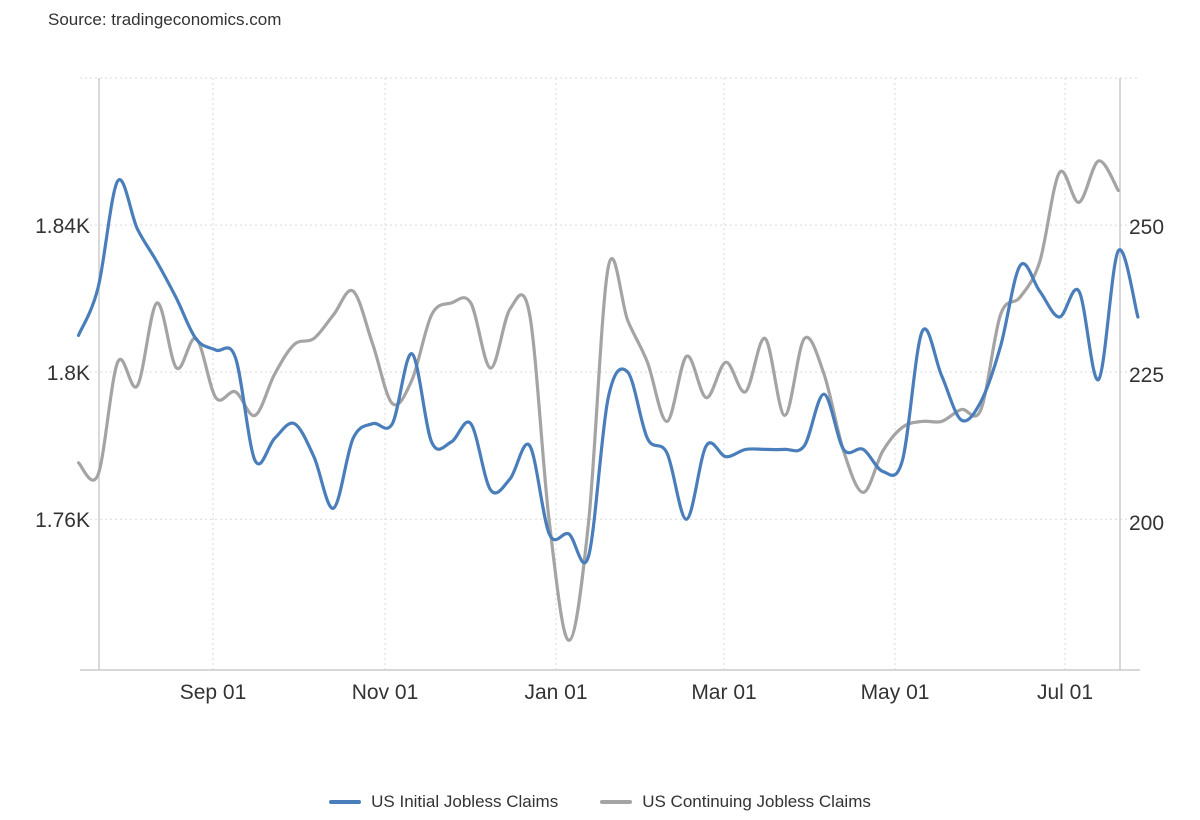  I want to click on y-left-tick-label: 1.8K, so click(68, 373).